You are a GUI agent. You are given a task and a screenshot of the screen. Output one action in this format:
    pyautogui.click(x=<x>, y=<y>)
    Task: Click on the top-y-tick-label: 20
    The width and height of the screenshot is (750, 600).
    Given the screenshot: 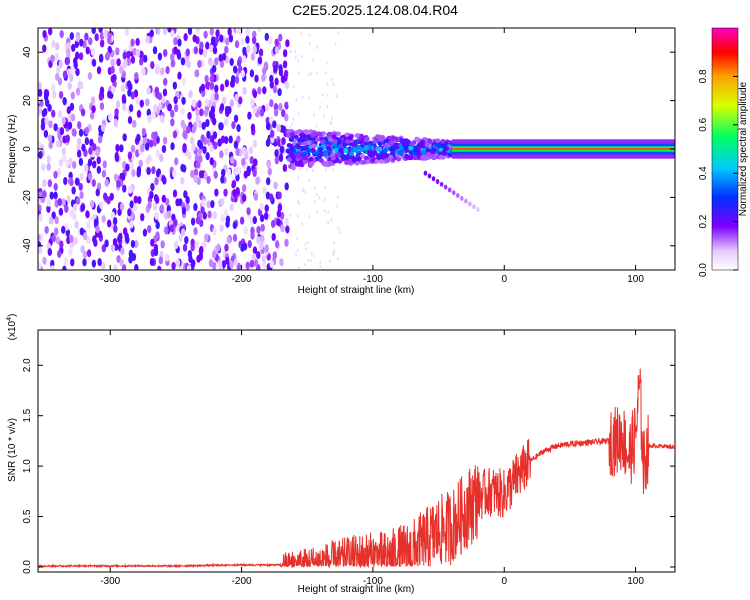 What is the action you would take?
    pyautogui.click(x=27, y=101)
    